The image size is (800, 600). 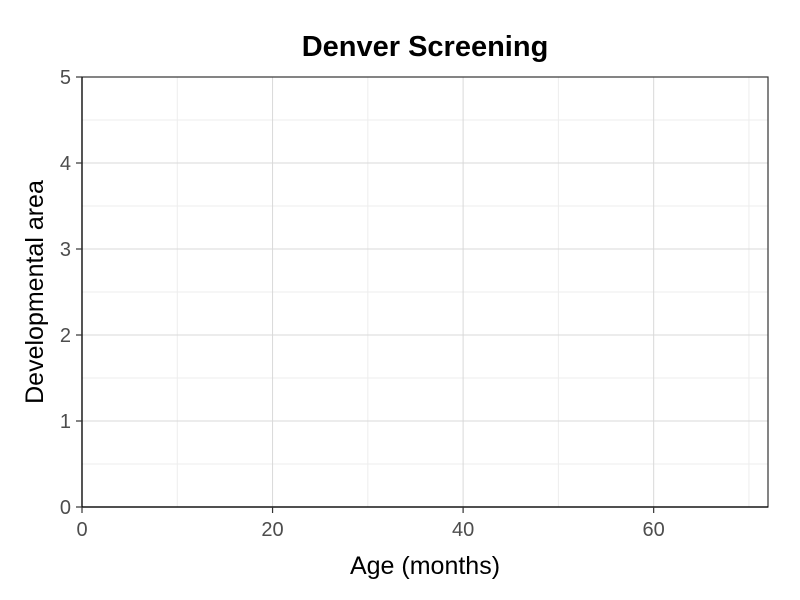 What do you see at coordinates (65, 422) in the screenshot?
I see `y-tick-label: 1` at bounding box center [65, 422].